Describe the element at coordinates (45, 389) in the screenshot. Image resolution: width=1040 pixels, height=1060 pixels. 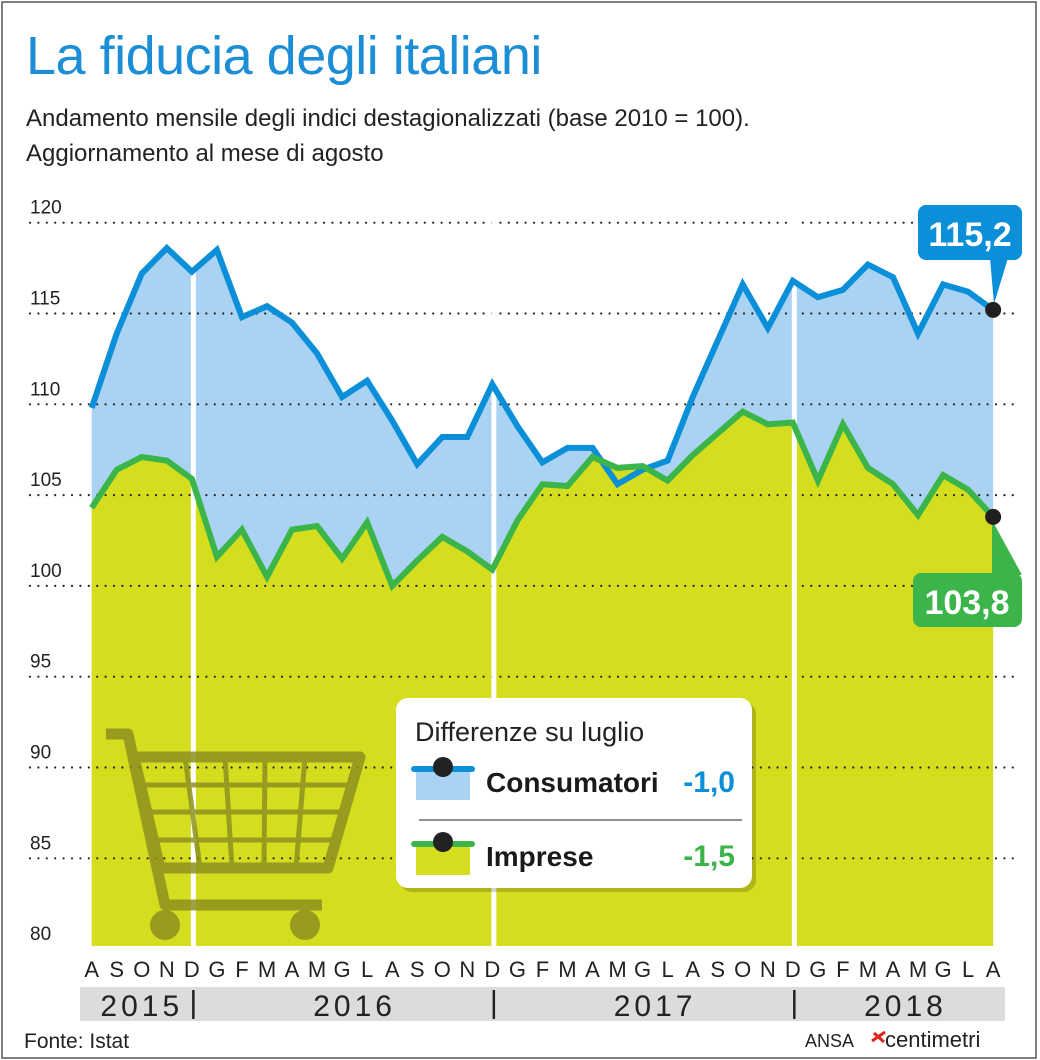
I see `y-tick-110: 110` at that location.